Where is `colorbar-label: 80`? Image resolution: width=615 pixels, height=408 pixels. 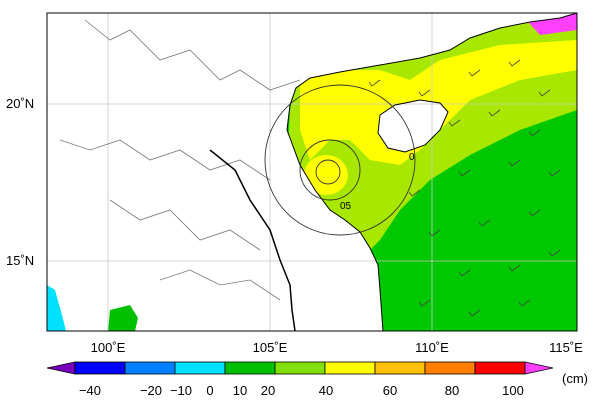
colorbar-label: 80 is located at coordinates (452, 390).